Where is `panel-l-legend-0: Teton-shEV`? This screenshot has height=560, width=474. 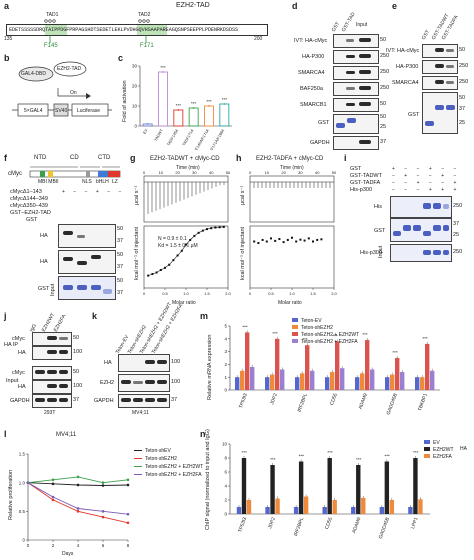 panel-l-legend-0: Teton-shEV is located at coordinates (158, 451).